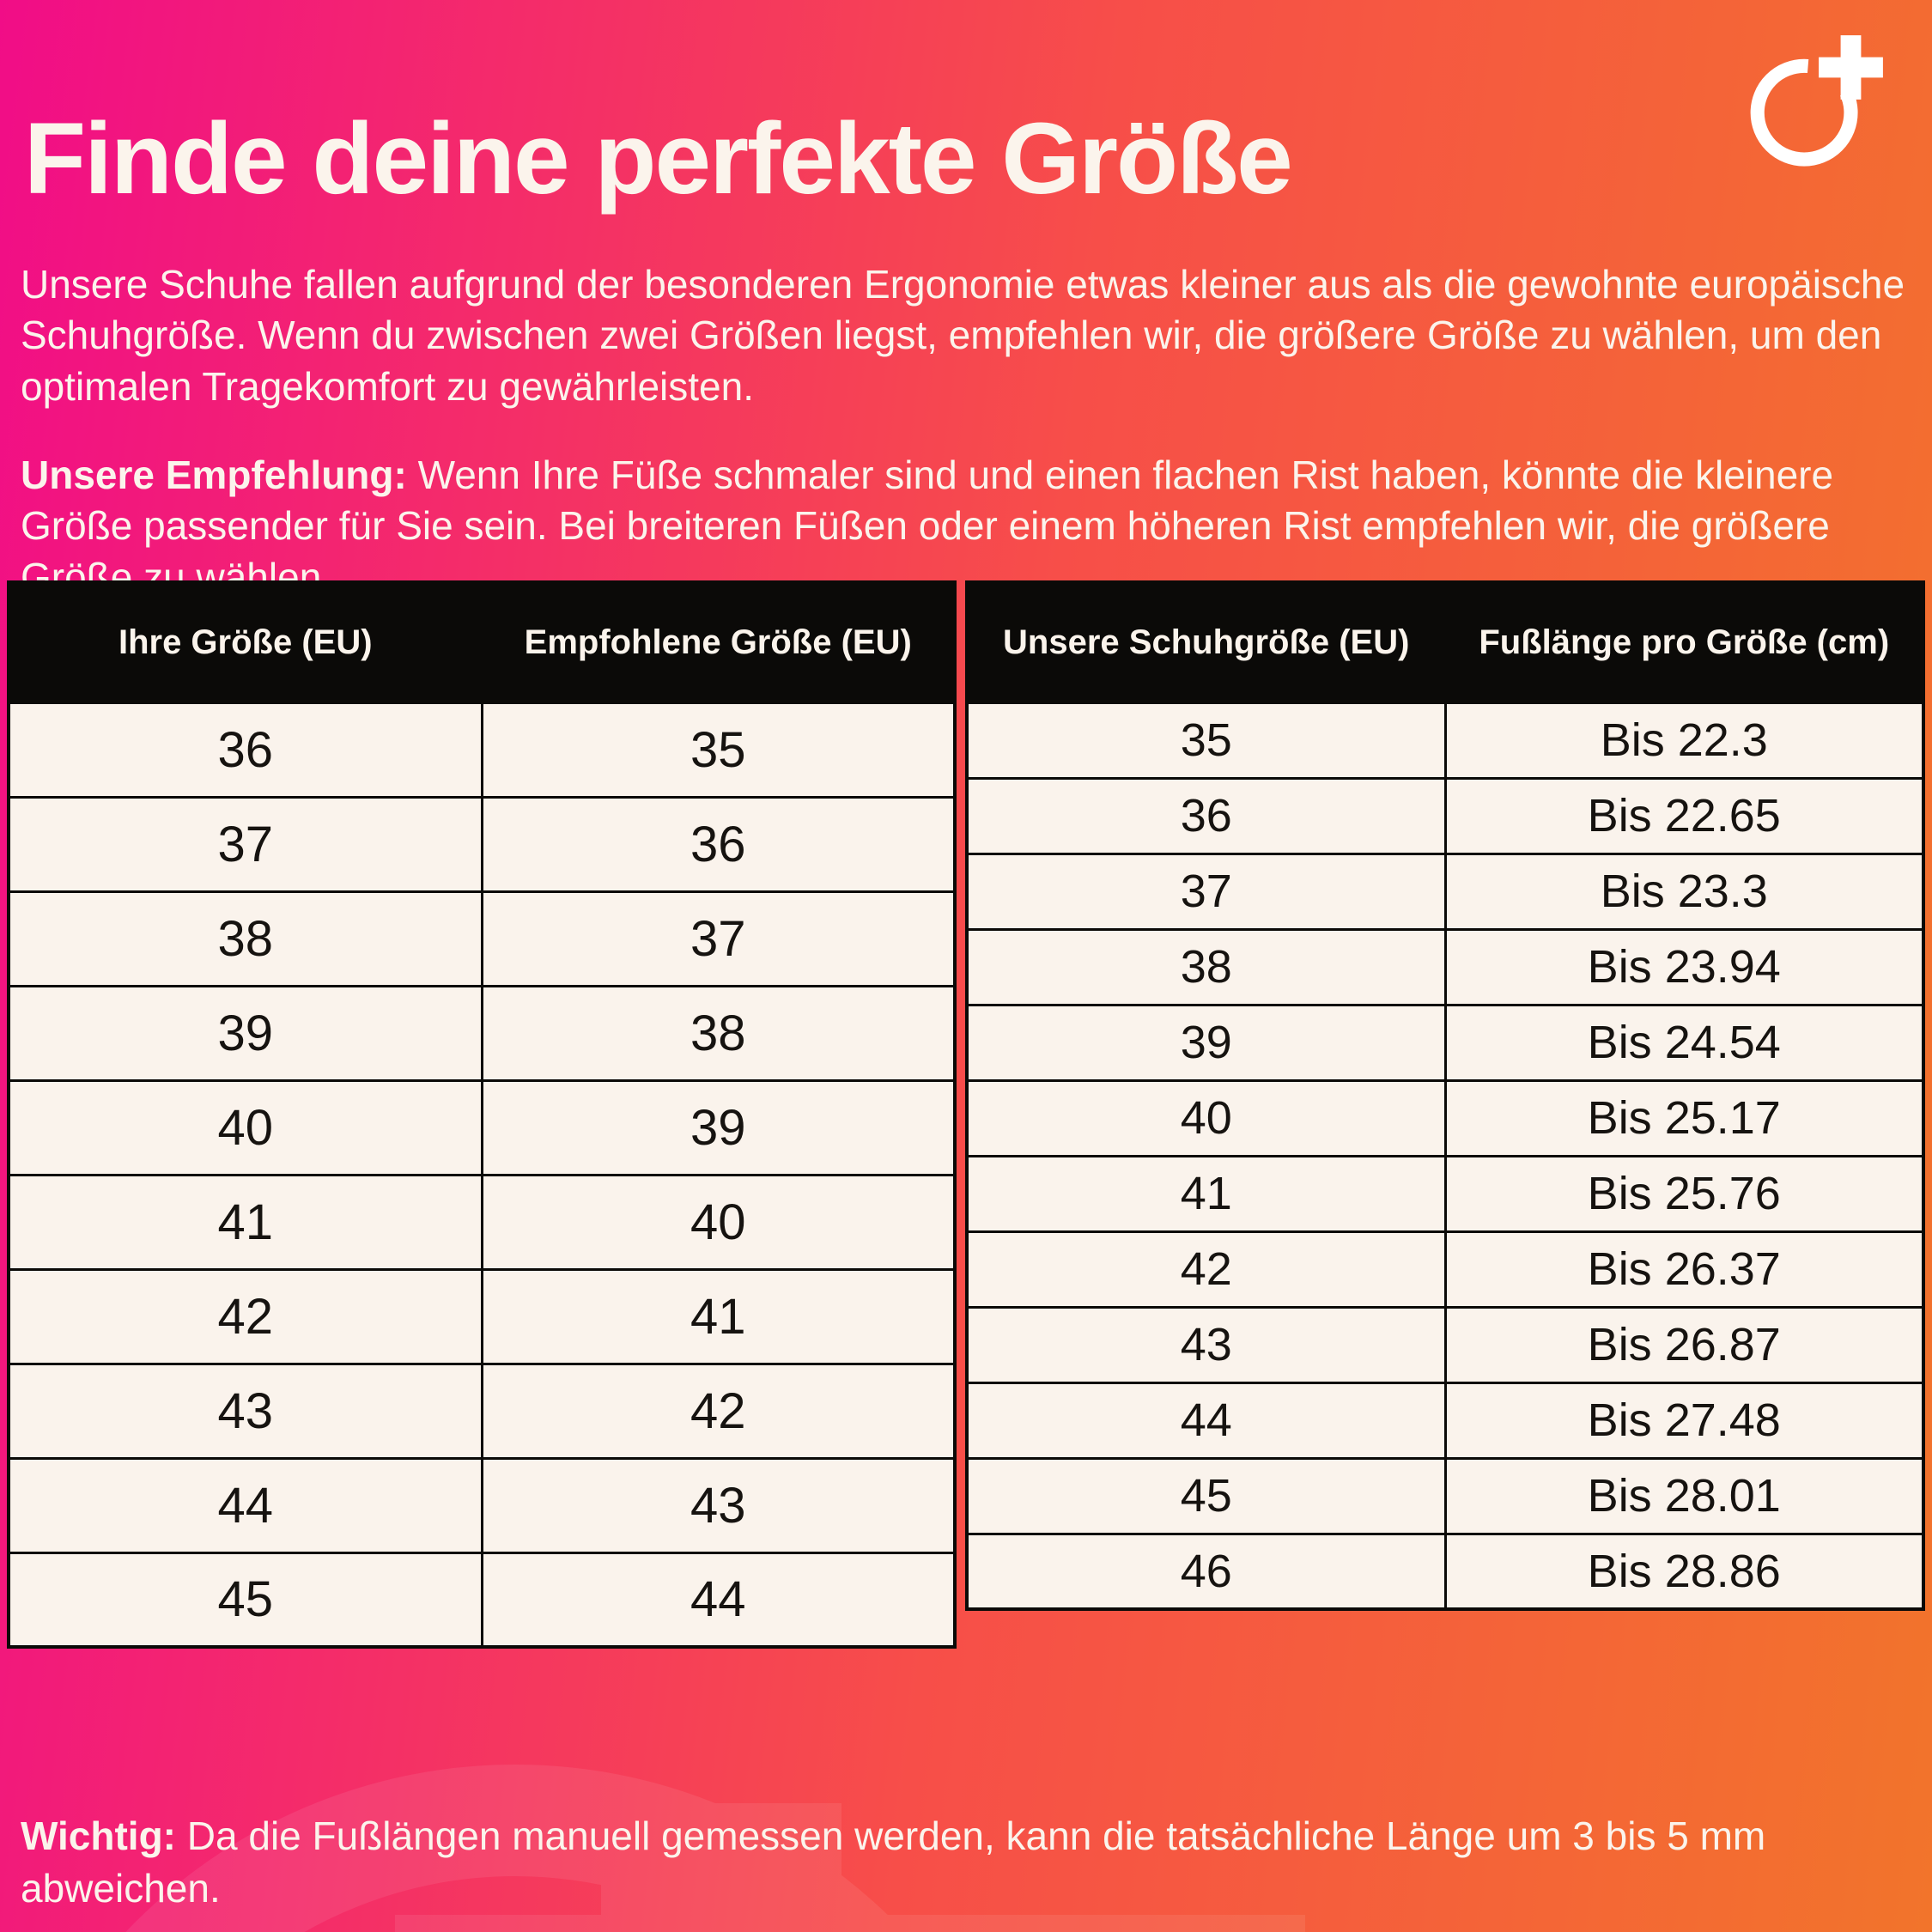 The height and width of the screenshot is (1932, 1932). What do you see at coordinates (1684, 1420) in the screenshot?
I see `table-cell: Bis 27.48` at bounding box center [1684, 1420].